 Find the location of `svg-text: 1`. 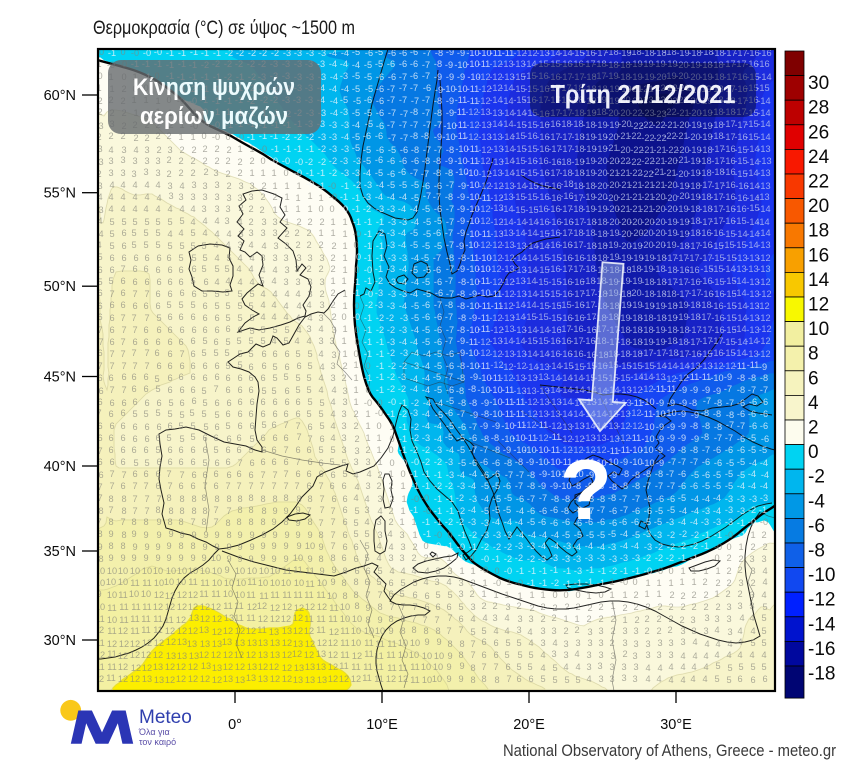

svg-text: 1 is located at coordinates (448, 558).